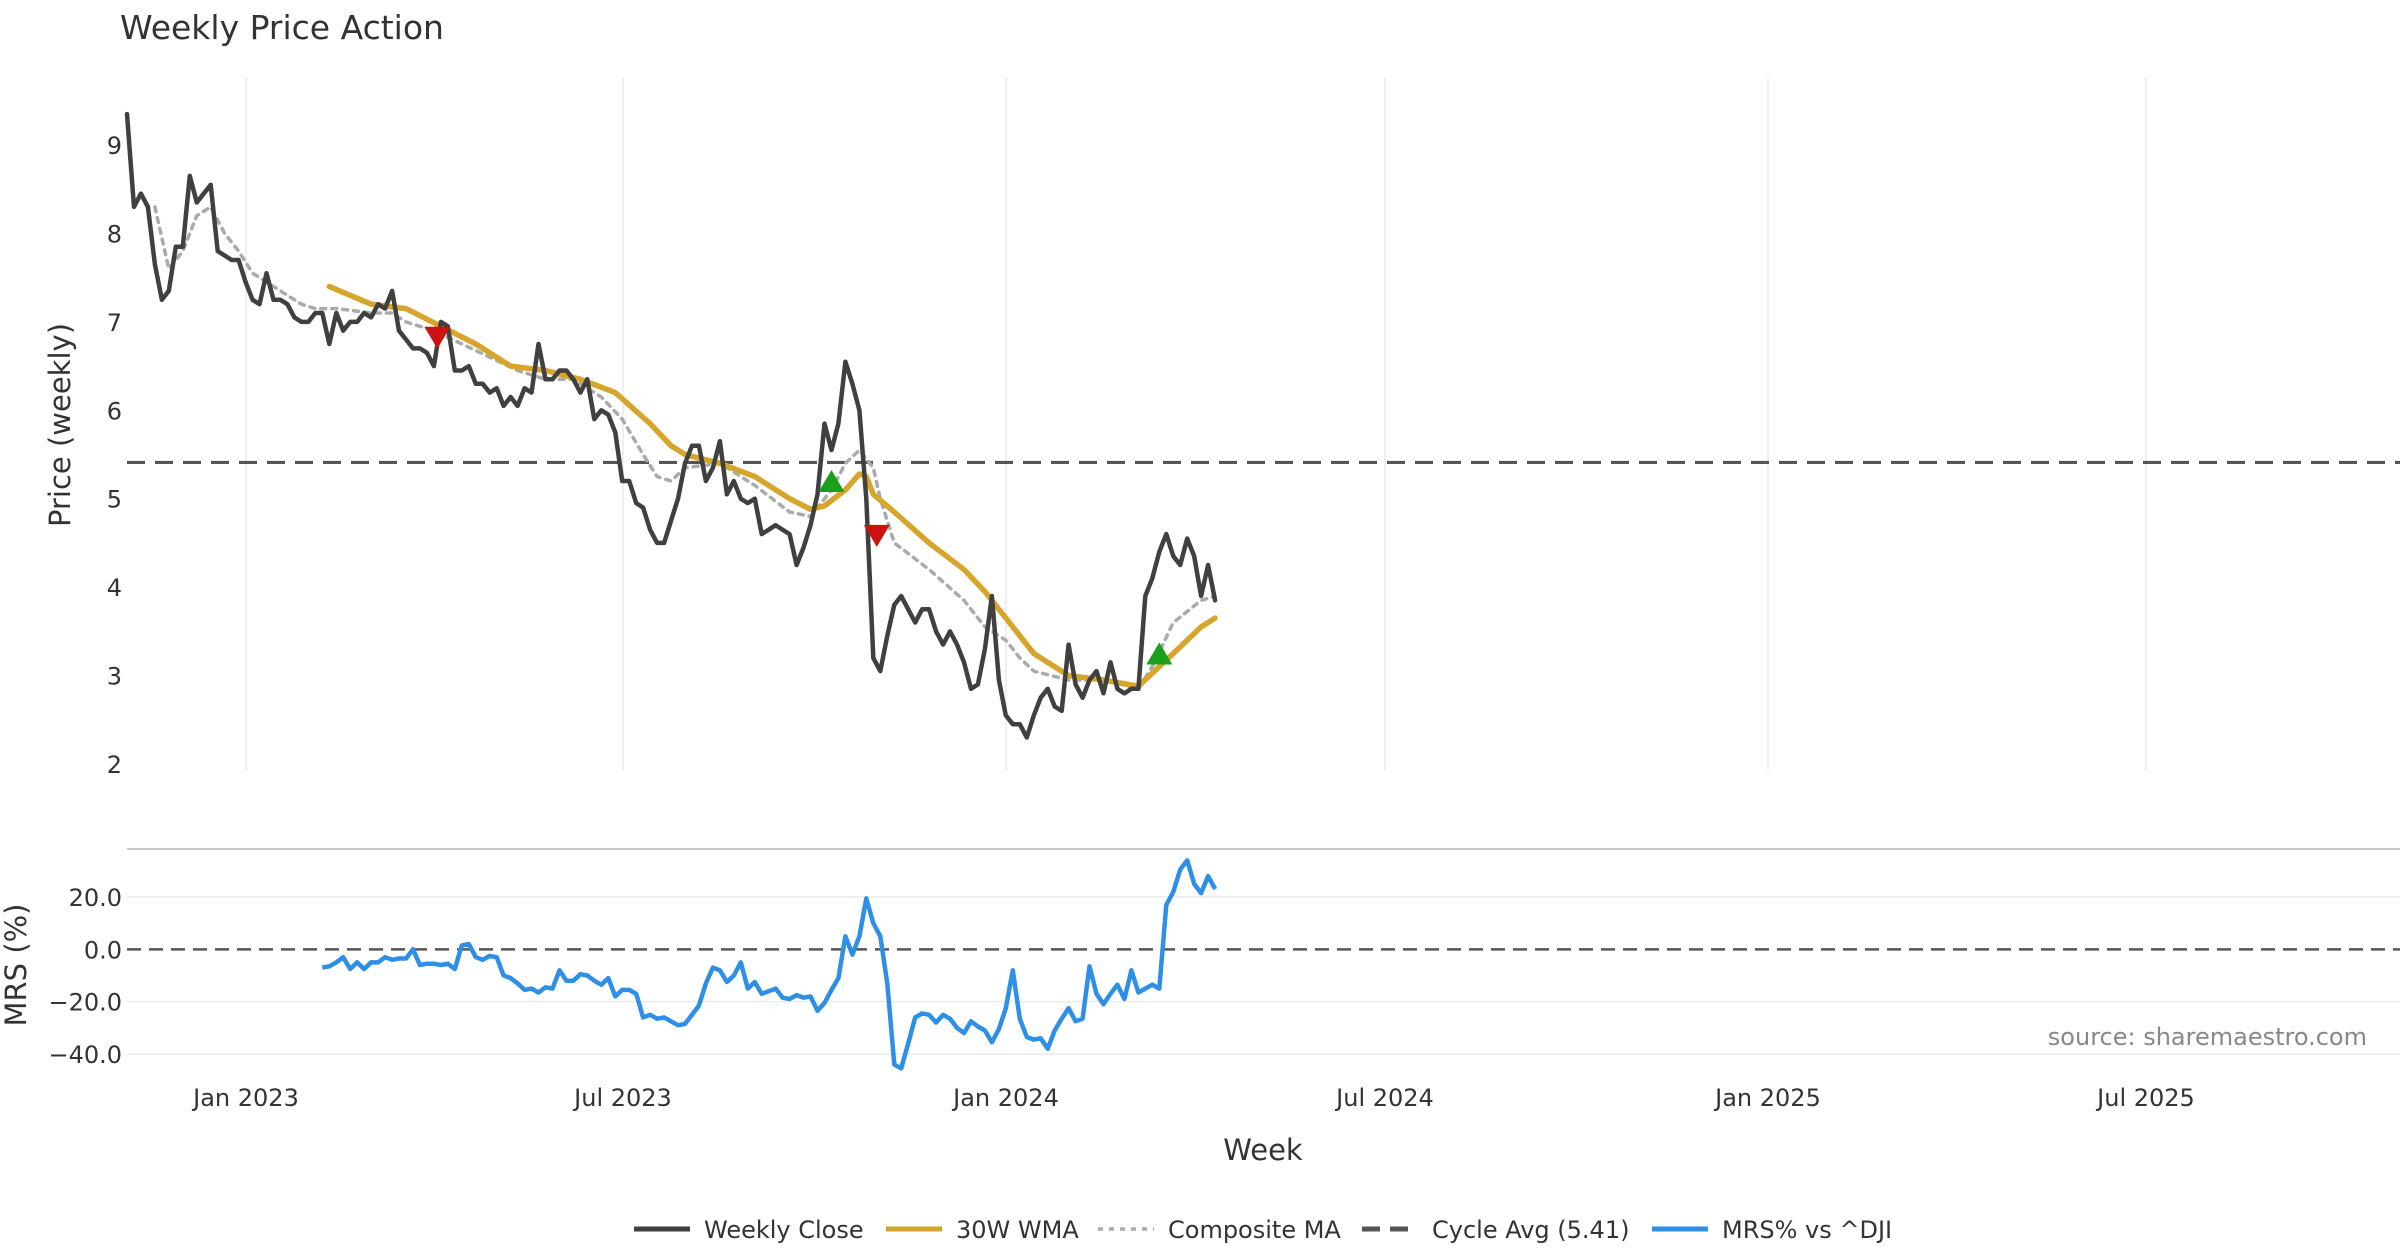 This screenshot has height=1260, width=2400. Describe the element at coordinates (2207, 1037) in the screenshot. I see `source-note: source: sharemaestro.com` at that location.